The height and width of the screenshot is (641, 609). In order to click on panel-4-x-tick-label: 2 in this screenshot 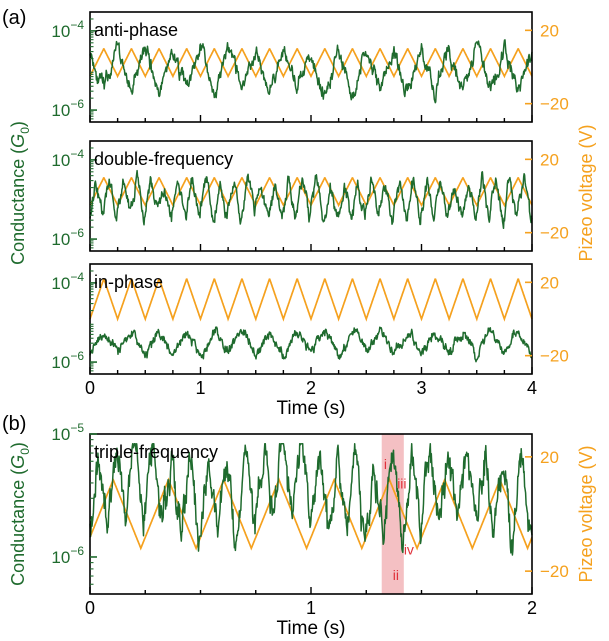, I will do `click(532, 608)`.